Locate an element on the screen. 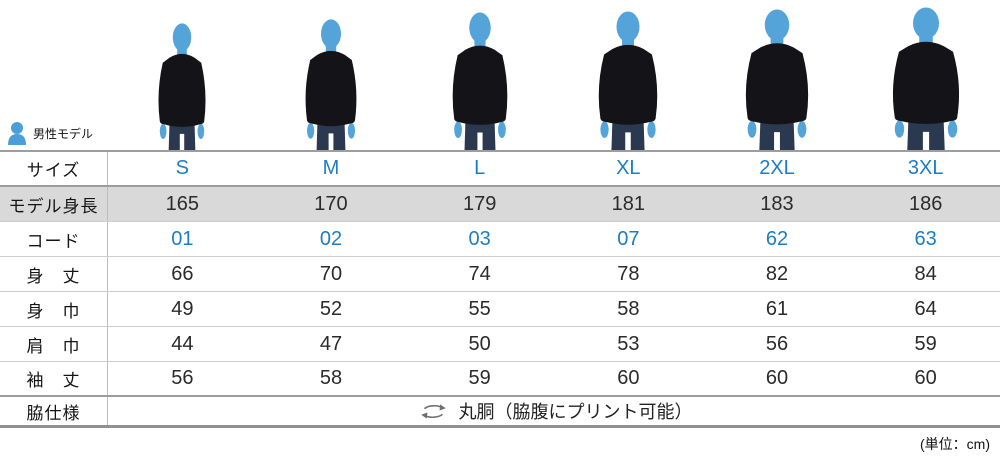 This screenshot has height=460, width=1000. code-value: 03 is located at coordinates (479, 238).